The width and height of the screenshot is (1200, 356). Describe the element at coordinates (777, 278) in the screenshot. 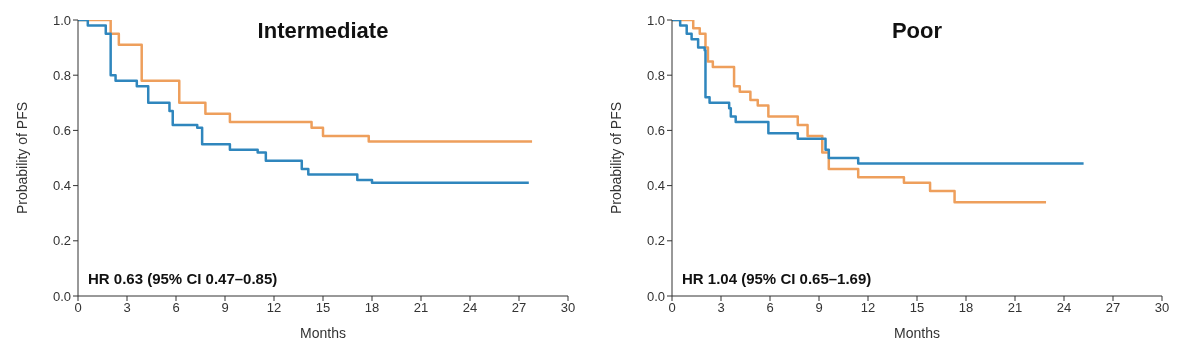

I see `annotation: HR 1.04 (95% CI 0.65–1.69)` at that location.